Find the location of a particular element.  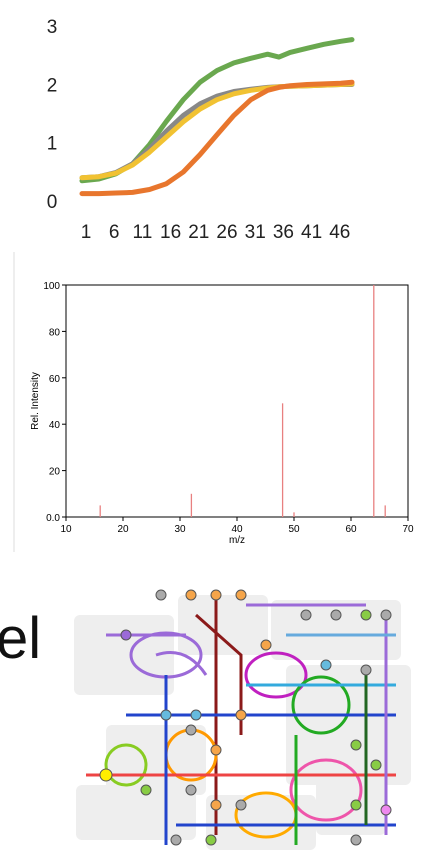

x-tick-label: 50 is located at coordinates (294, 529).